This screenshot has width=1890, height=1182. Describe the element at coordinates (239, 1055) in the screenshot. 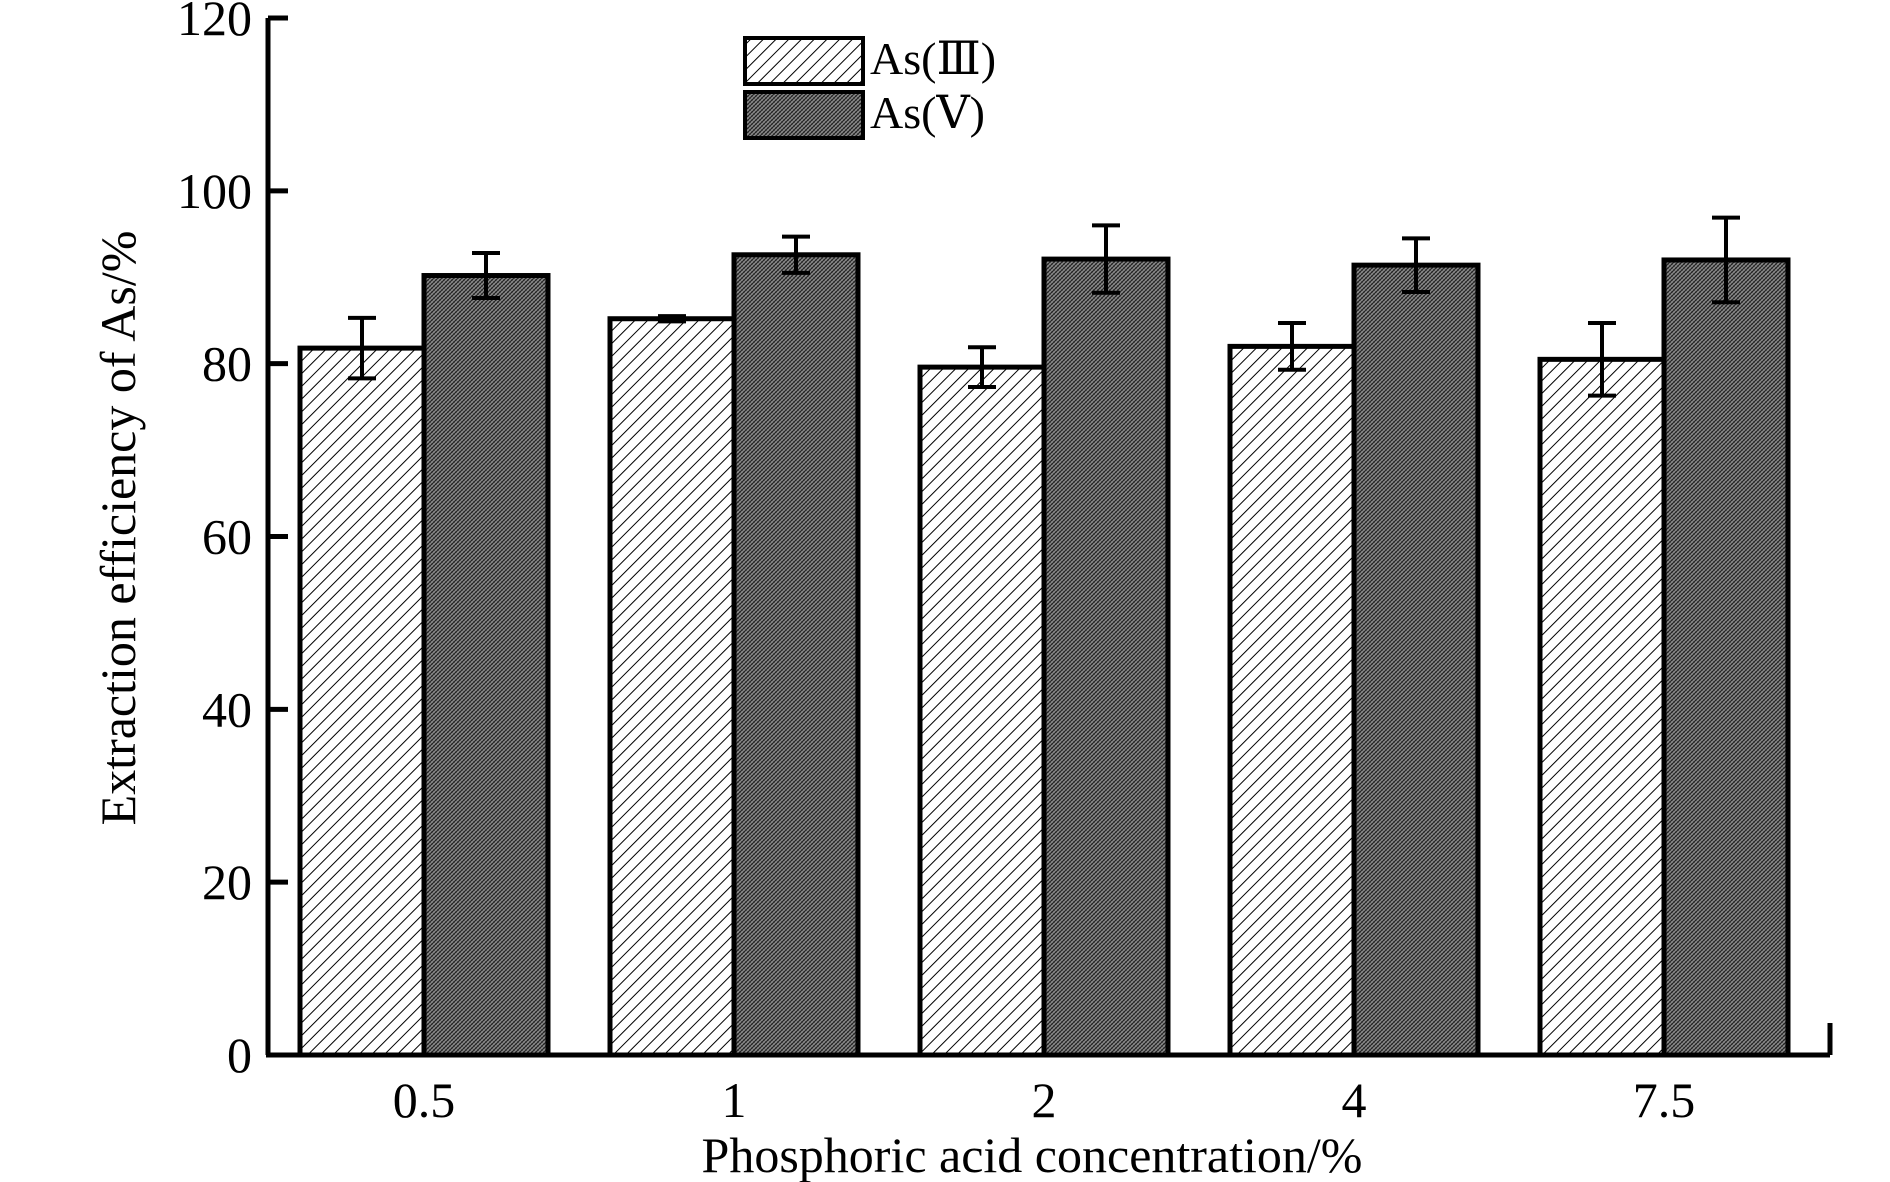

I see `y-tick-label: 0` at that location.